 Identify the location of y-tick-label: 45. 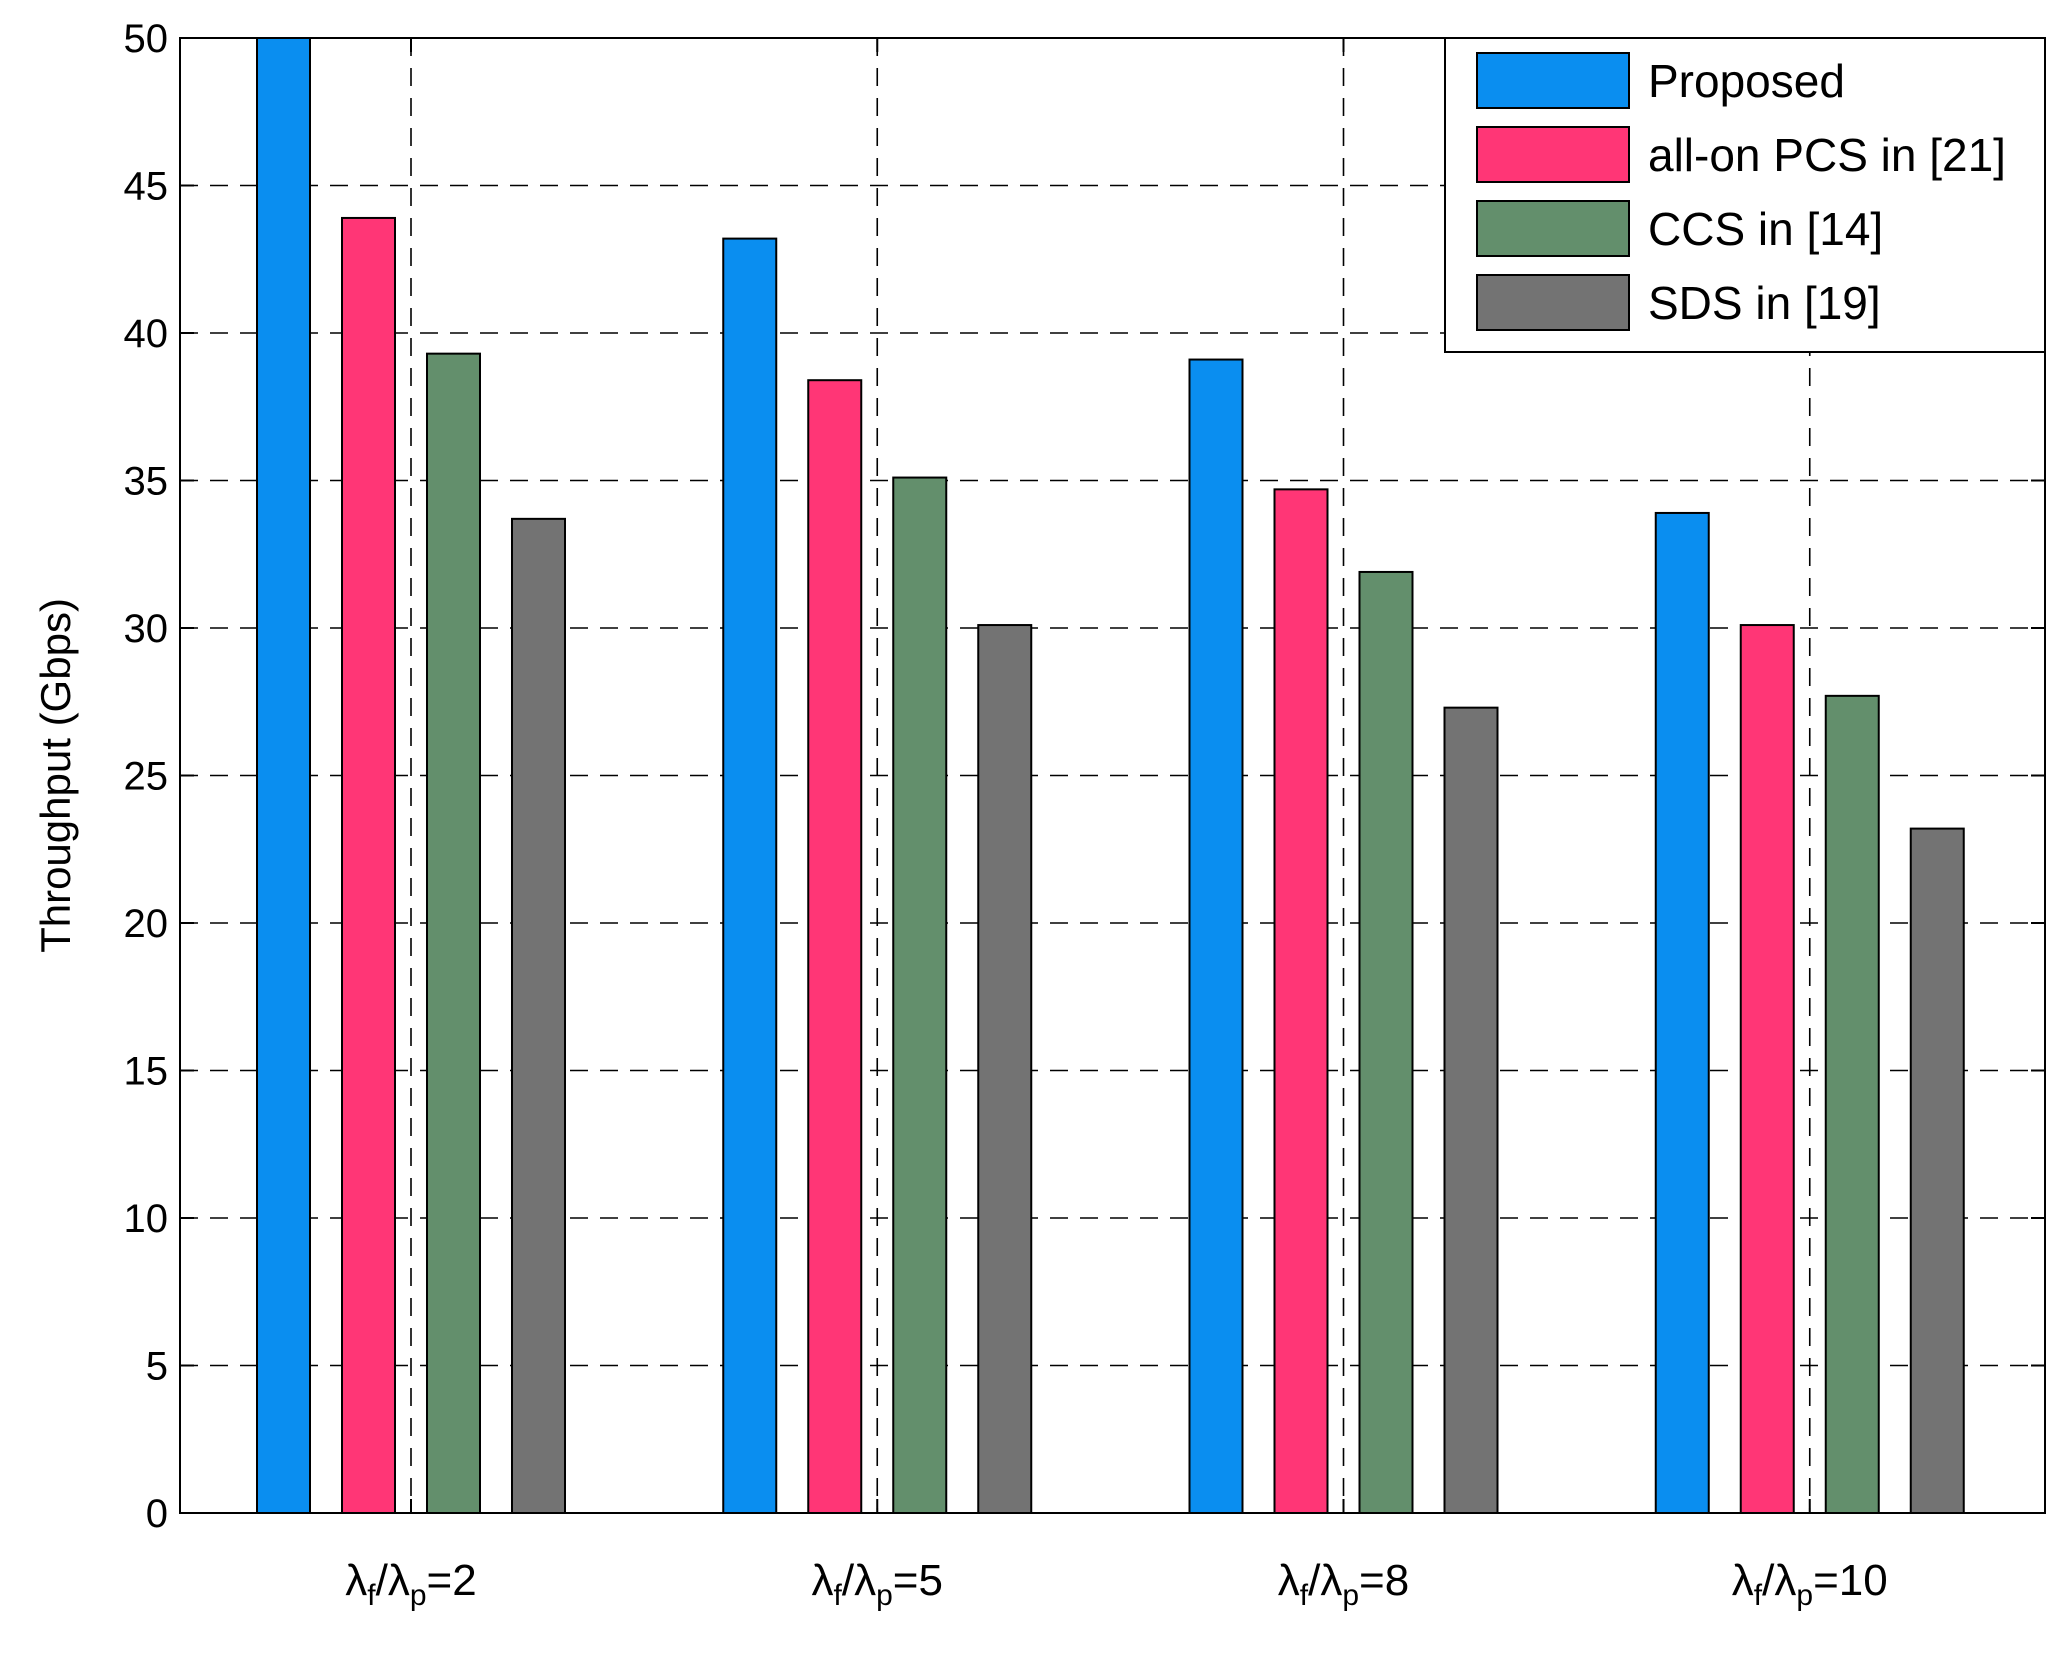
(146, 187).